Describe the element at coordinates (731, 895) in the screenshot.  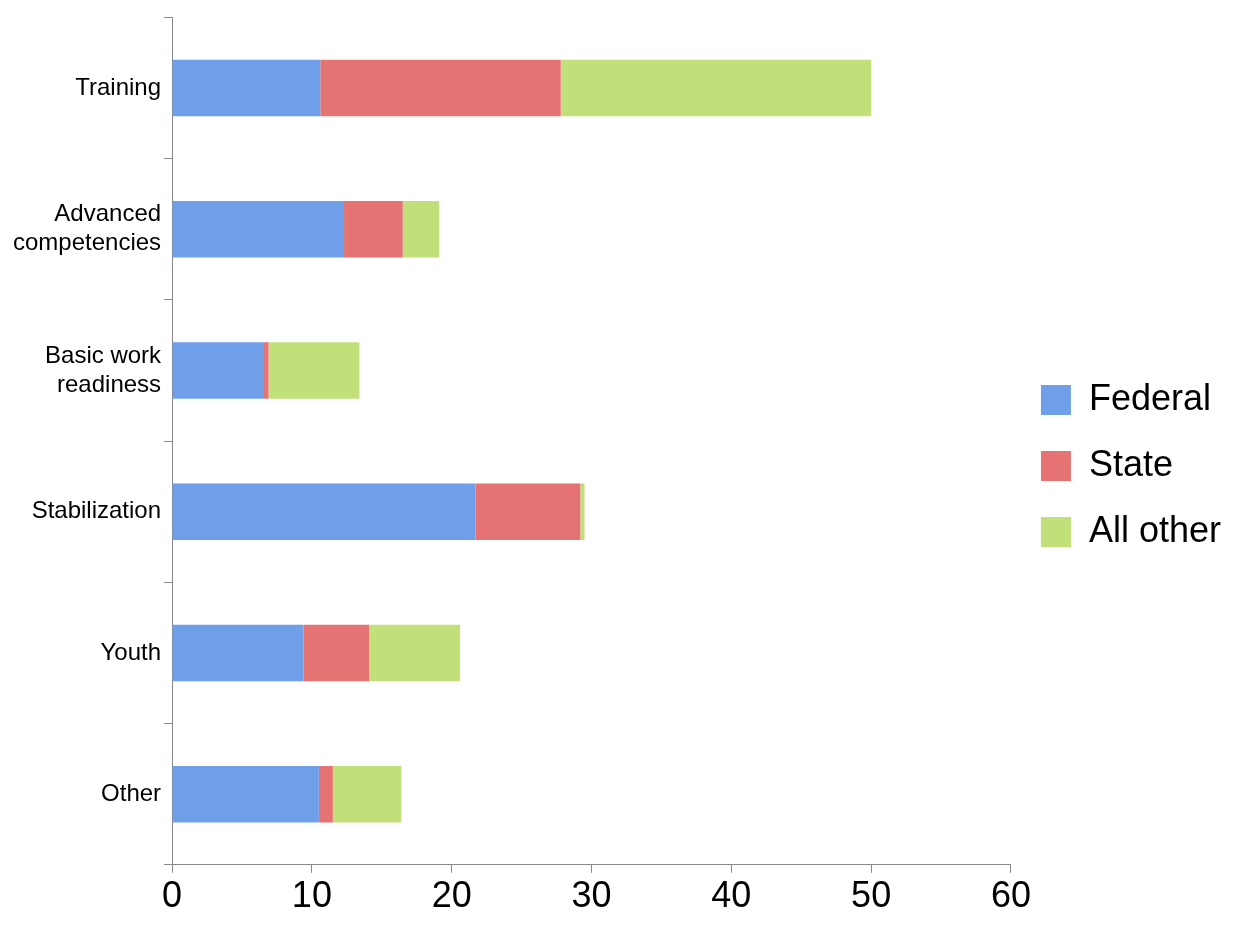
I see `x-tick-label: 40` at that location.